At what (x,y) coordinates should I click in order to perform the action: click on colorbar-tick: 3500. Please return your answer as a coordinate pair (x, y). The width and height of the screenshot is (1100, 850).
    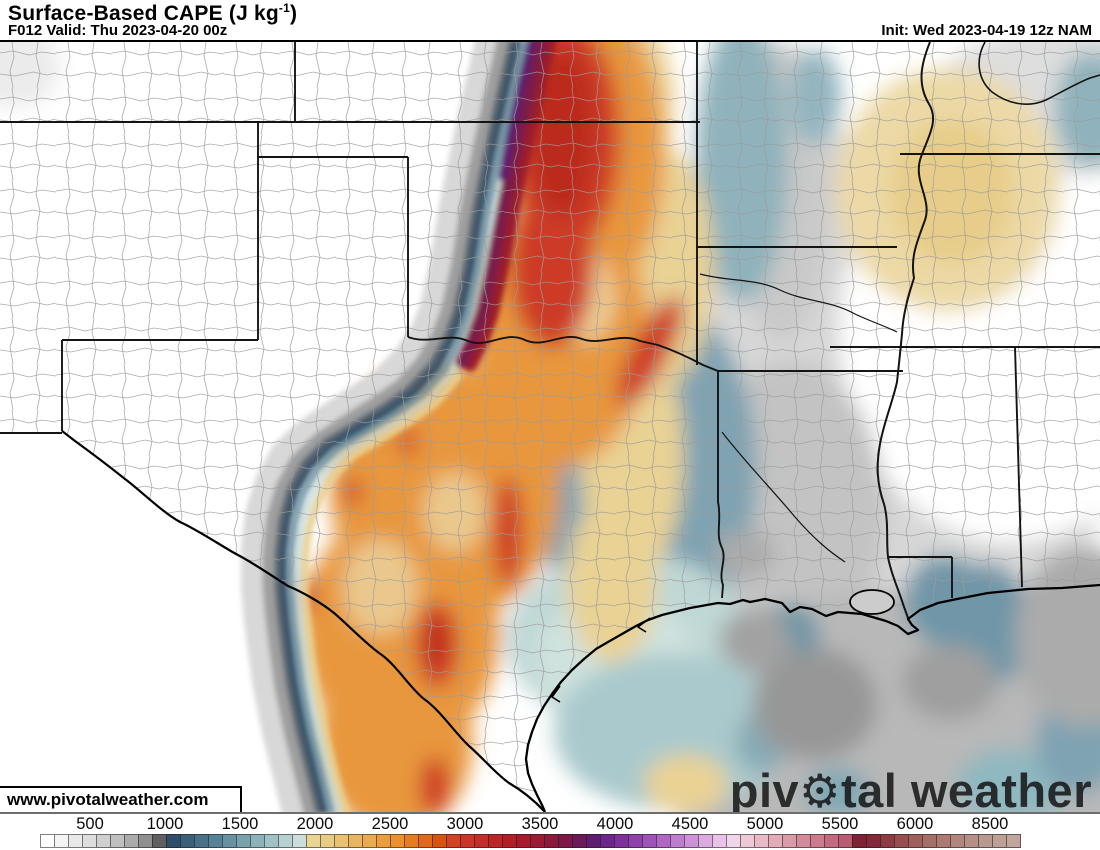
    Looking at the image, I should click on (540, 824).